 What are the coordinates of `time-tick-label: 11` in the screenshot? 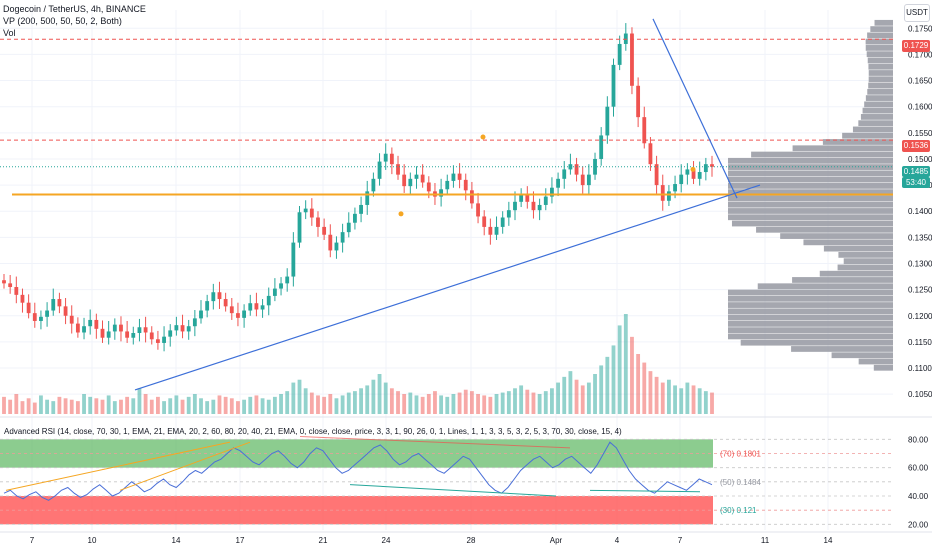 It's located at (765, 540).